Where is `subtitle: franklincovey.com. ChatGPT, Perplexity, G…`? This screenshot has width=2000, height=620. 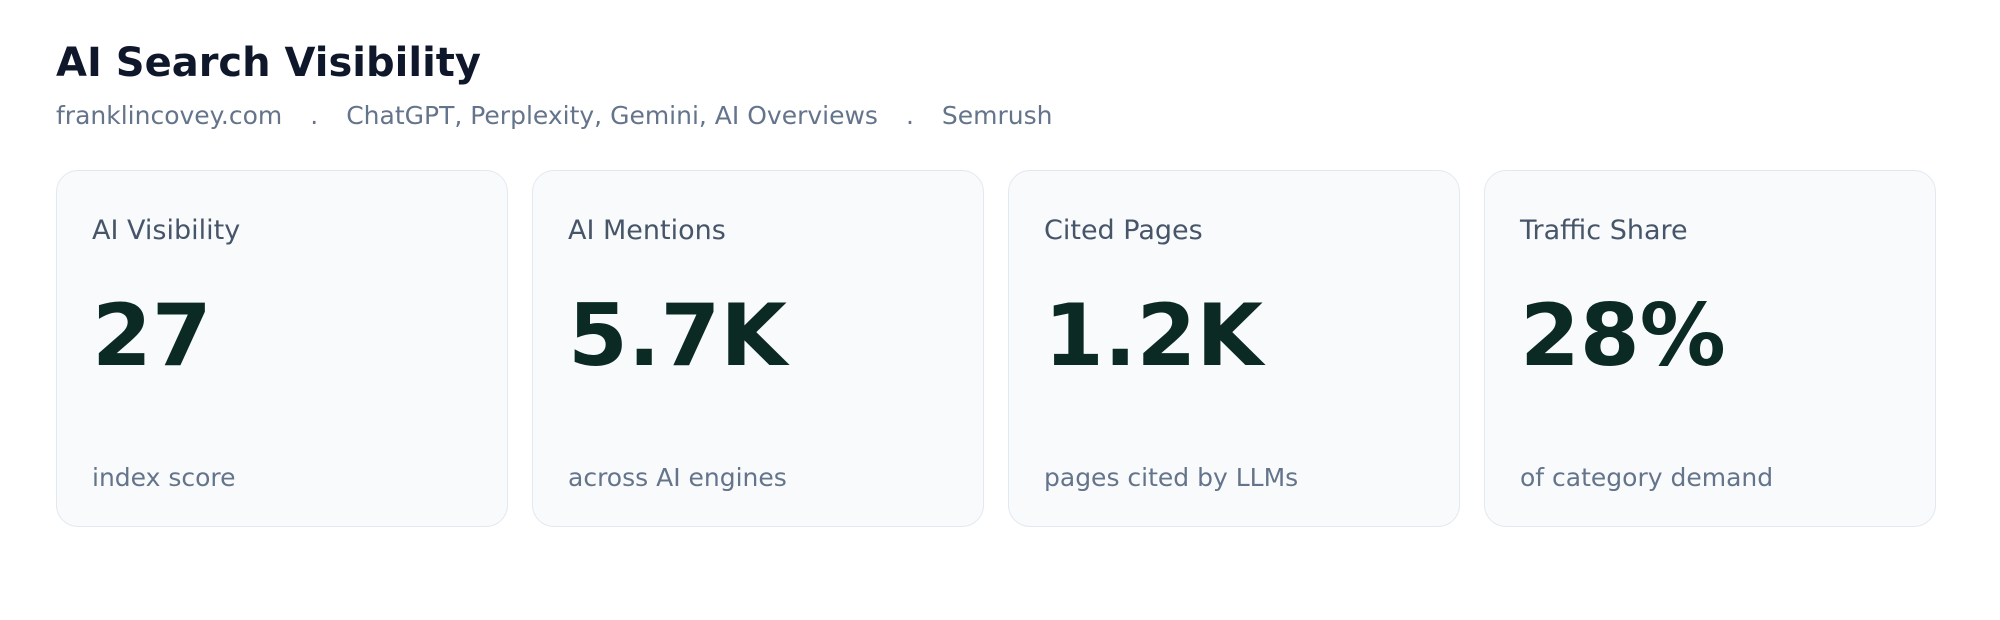 subtitle: franklincovey.com. ChatGPT, Perplexity, G… is located at coordinates (554, 115).